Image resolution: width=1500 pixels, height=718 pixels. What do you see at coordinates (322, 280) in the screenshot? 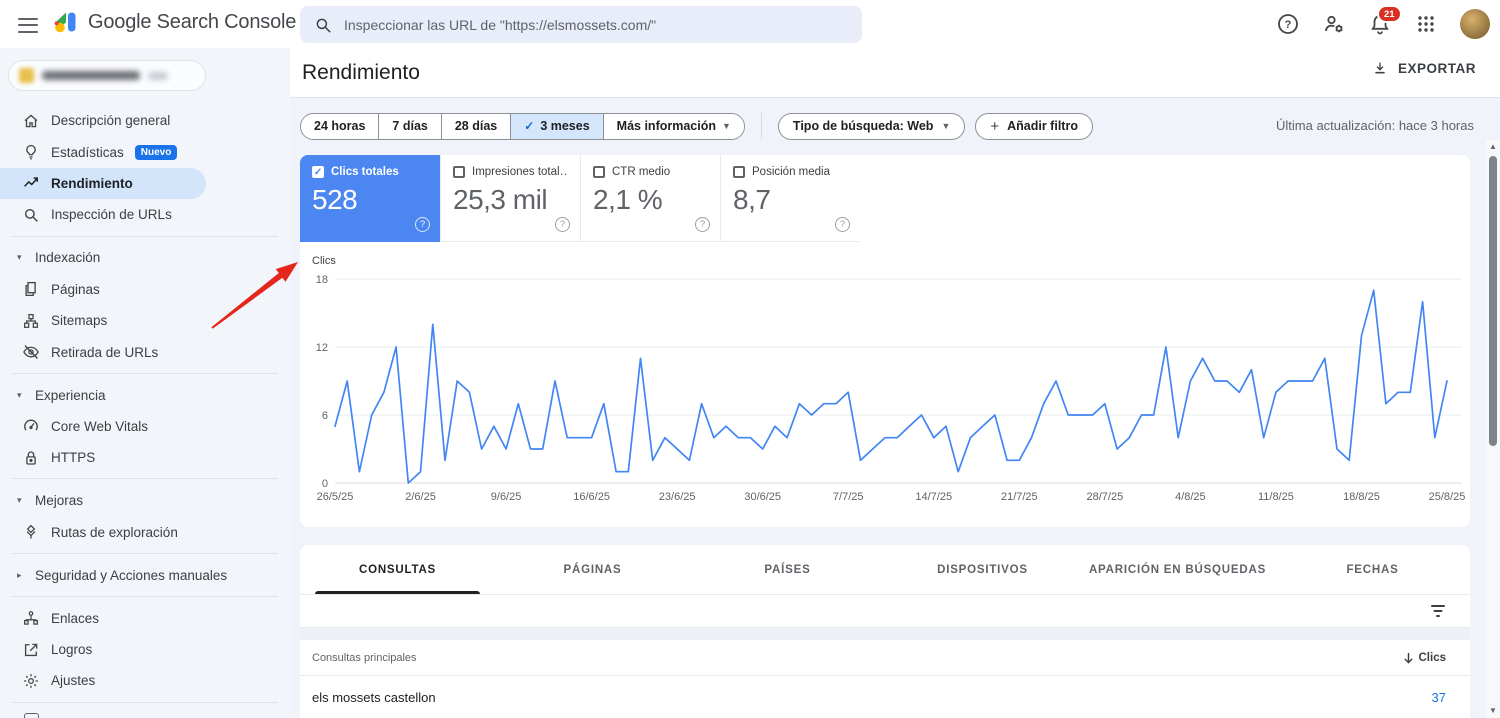
I see `y-axis-tick: 18` at bounding box center [322, 280].